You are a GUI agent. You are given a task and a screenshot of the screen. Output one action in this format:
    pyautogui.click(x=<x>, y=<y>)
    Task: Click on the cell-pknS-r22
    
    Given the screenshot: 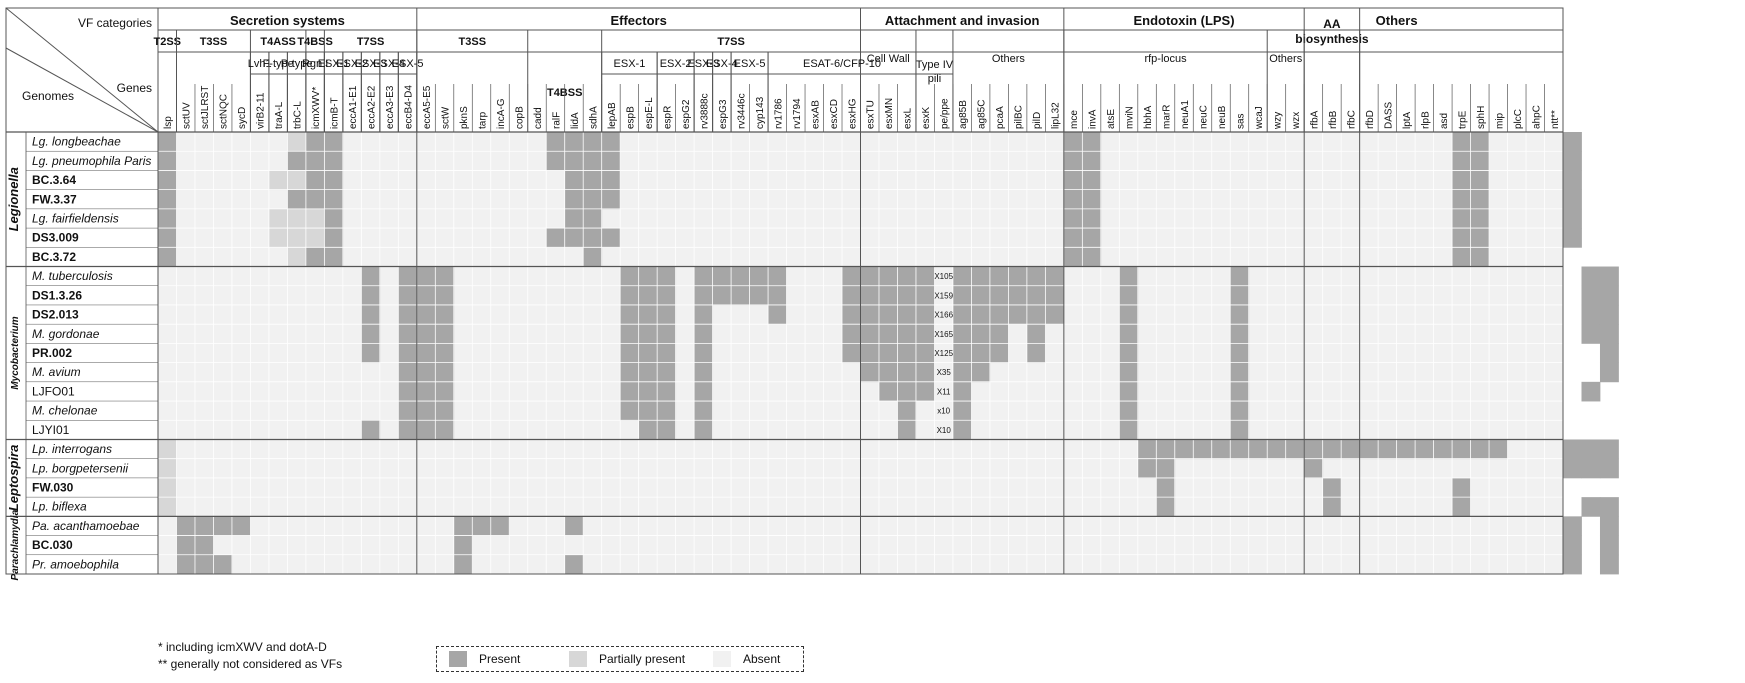 What is the action you would take?
    pyautogui.click(x=463, y=564)
    